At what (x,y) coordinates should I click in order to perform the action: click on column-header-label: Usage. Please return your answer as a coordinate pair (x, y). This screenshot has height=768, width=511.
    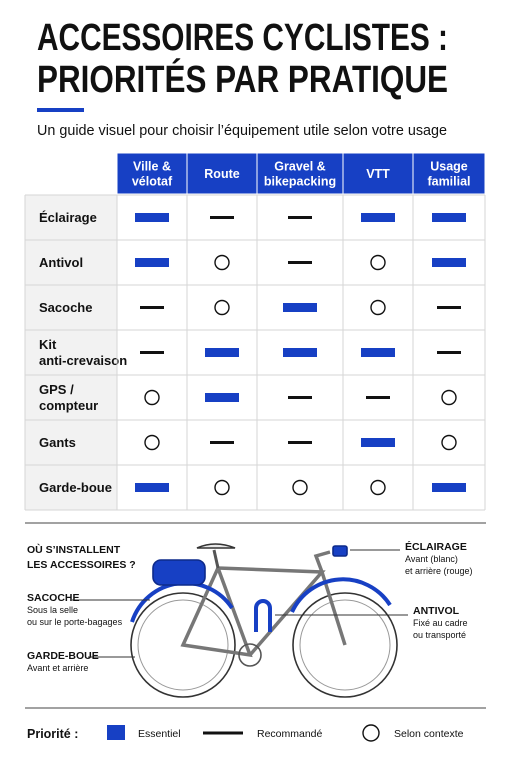
    Looking at the image, I should click on (449, 167).